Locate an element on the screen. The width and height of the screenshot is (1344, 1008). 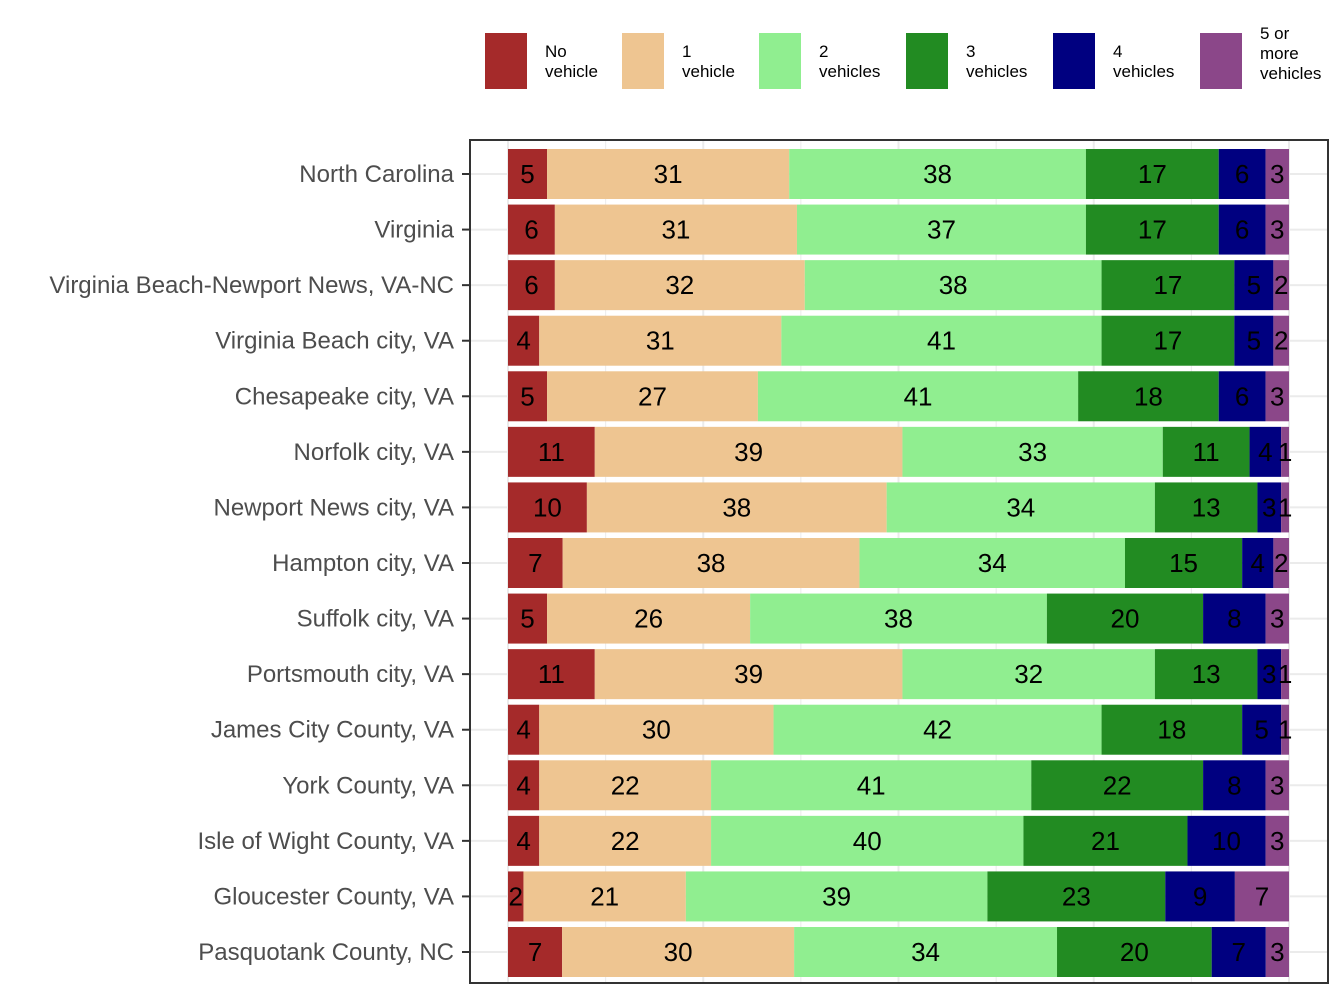
y-tick-label: Virginia is located at coordinates (414, 230).